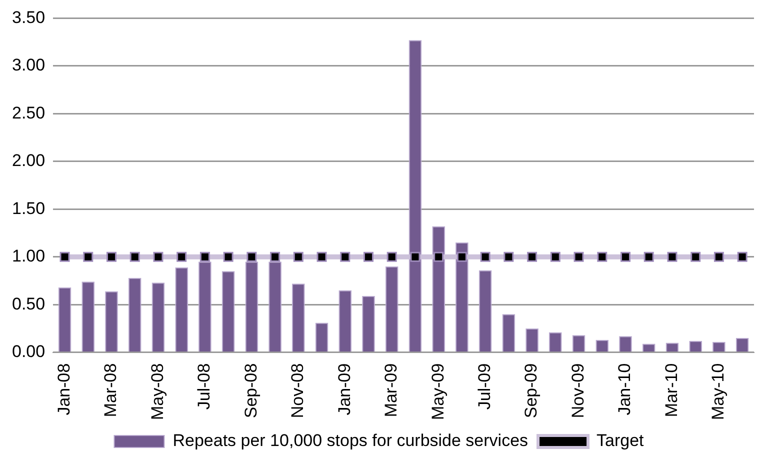 Image resolution: width=774 pixels, height=464 pixels. What do you see at coordinates (391, 390) in the screenshot?
I see `x-tick-label: Mar-09` at bounding box center [391, 390].